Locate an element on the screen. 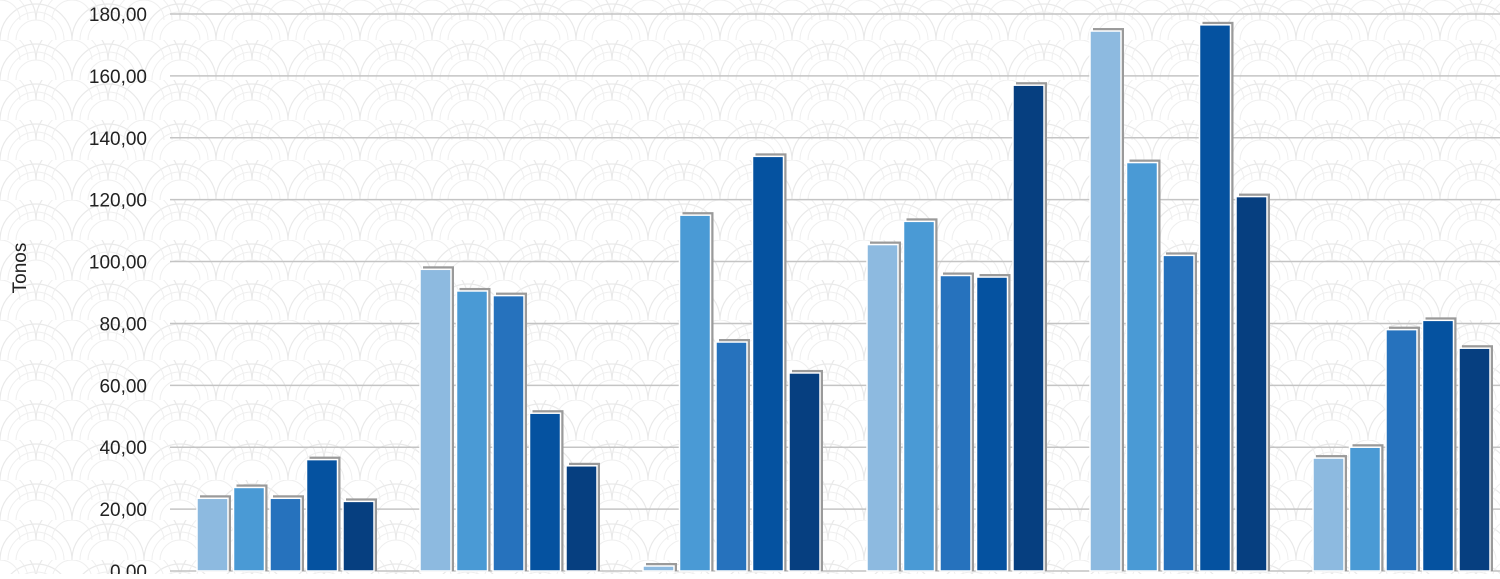 The height and width of the screenshot is (579, 1500). y-tick-label: 20,00 is located at coordinates (123, 510).